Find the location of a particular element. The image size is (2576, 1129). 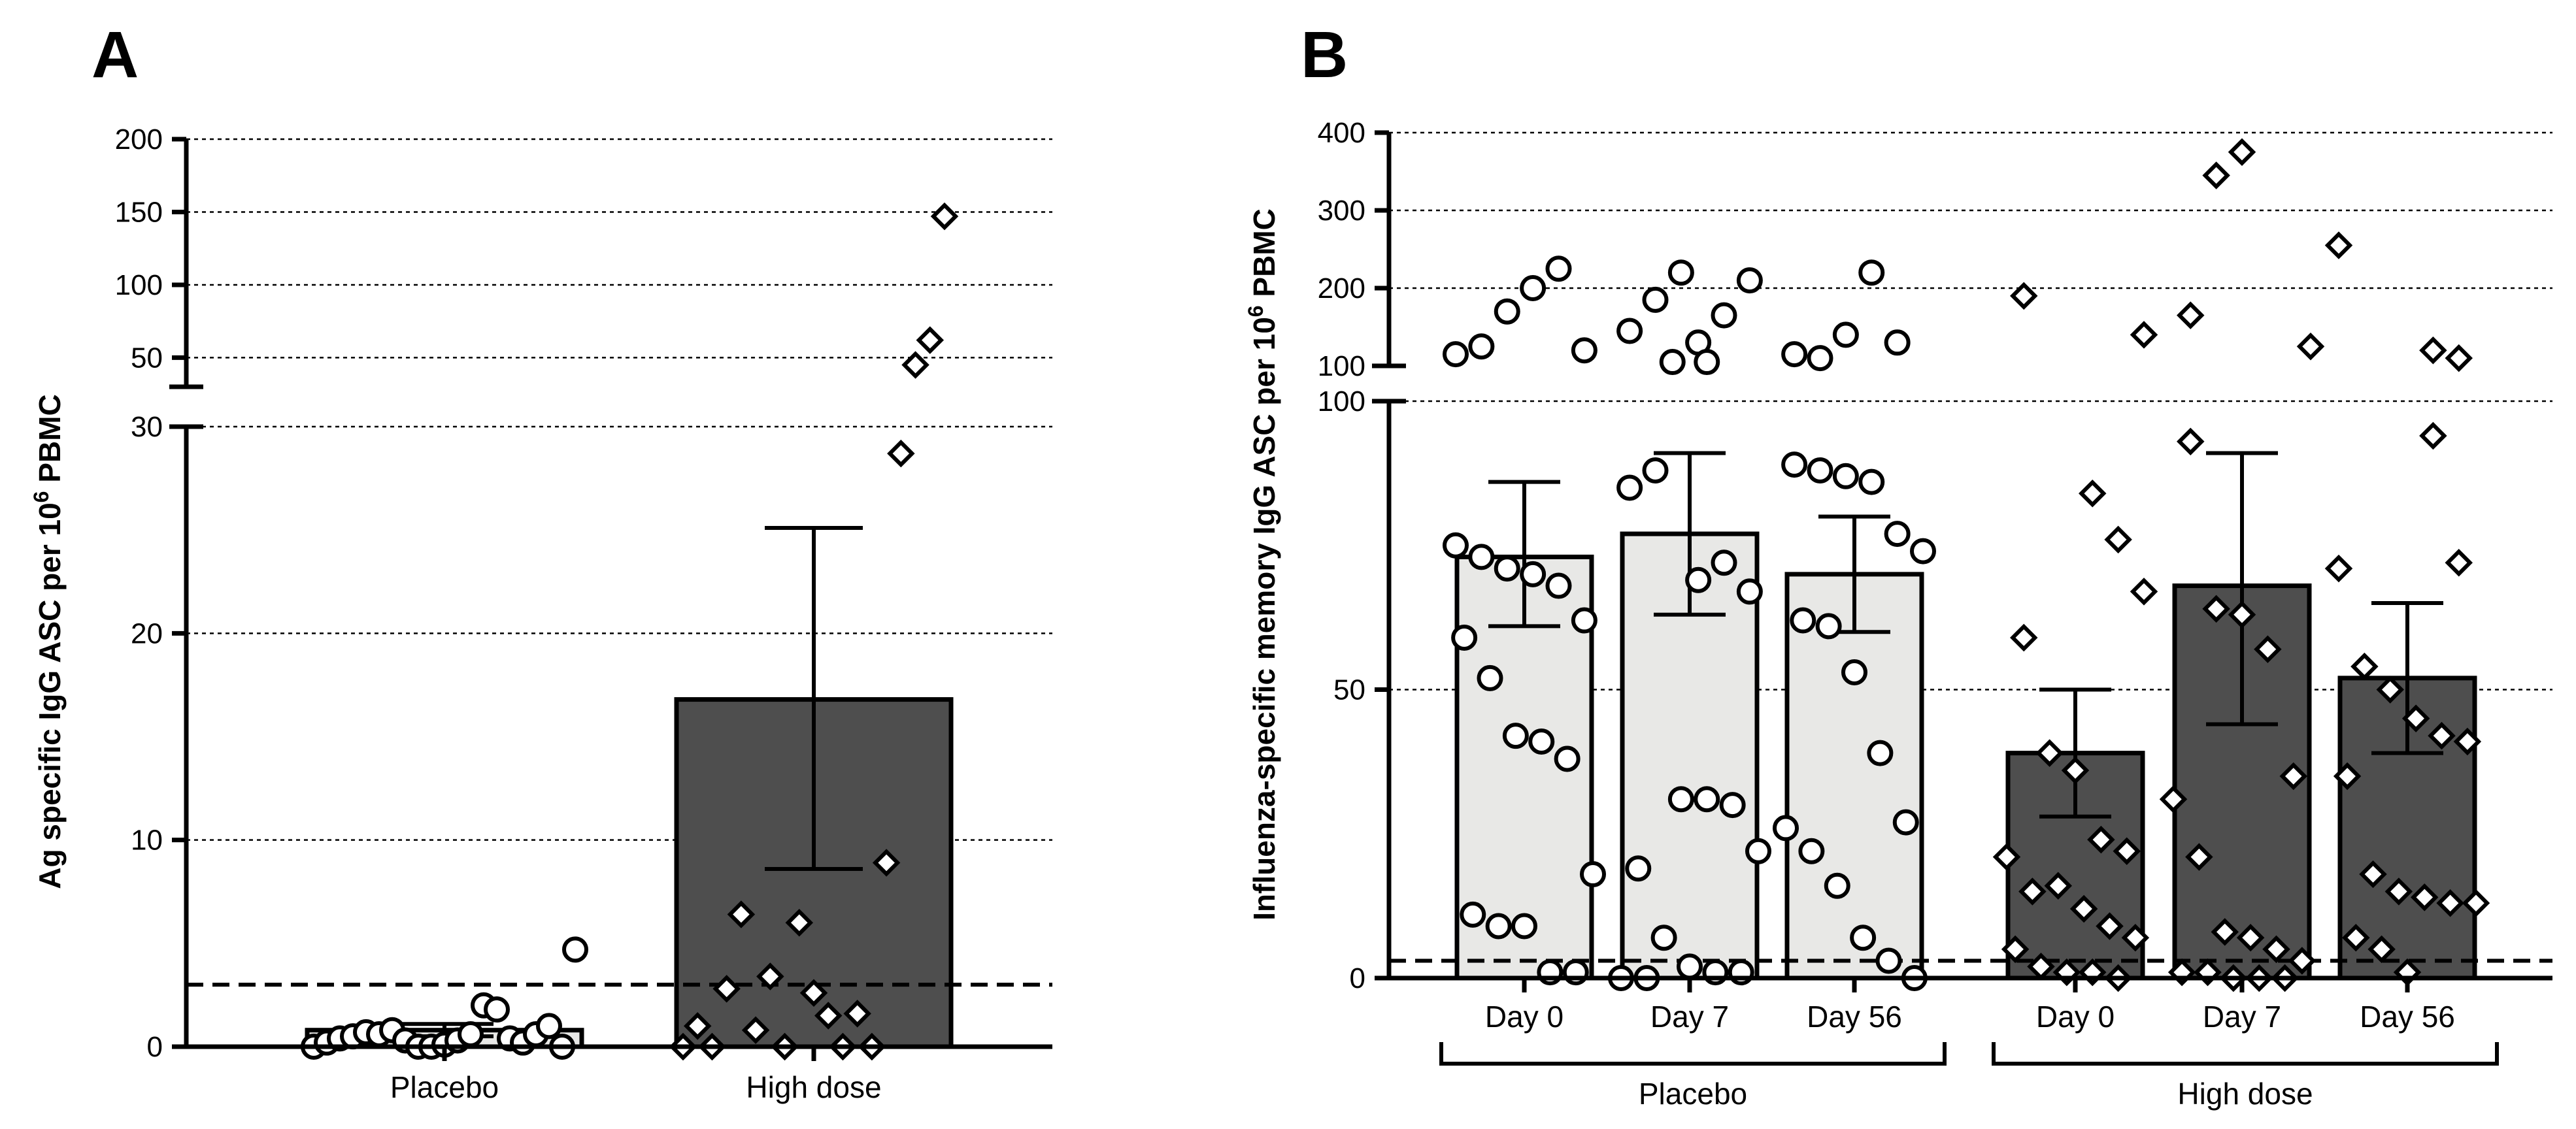

y-tick-label: 50 is located at coordinates (147, 358).